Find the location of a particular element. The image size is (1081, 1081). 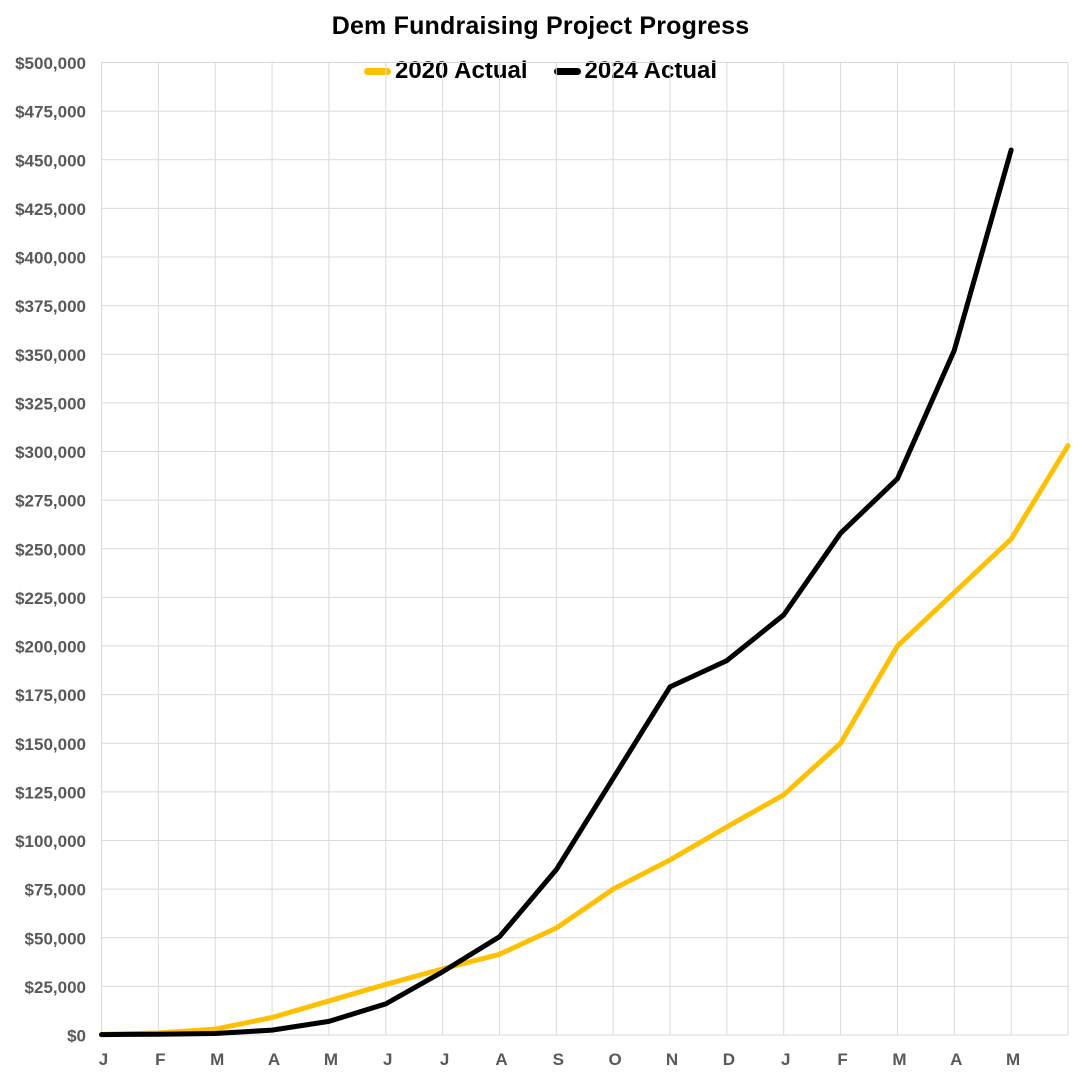

legend-item-2020-actual: 2020 Actual is located at coordinates (445, 71).